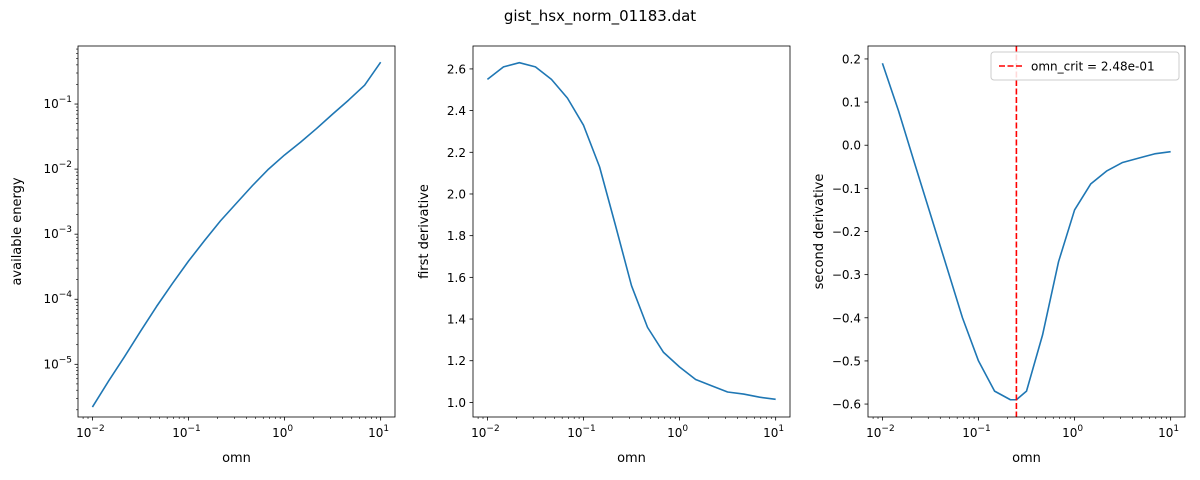 This screenshot has height=480, width=1200. Describe the element at coordinates (456, 278) in the screenshot. I see `y-tick-label: 1.6` at that location.